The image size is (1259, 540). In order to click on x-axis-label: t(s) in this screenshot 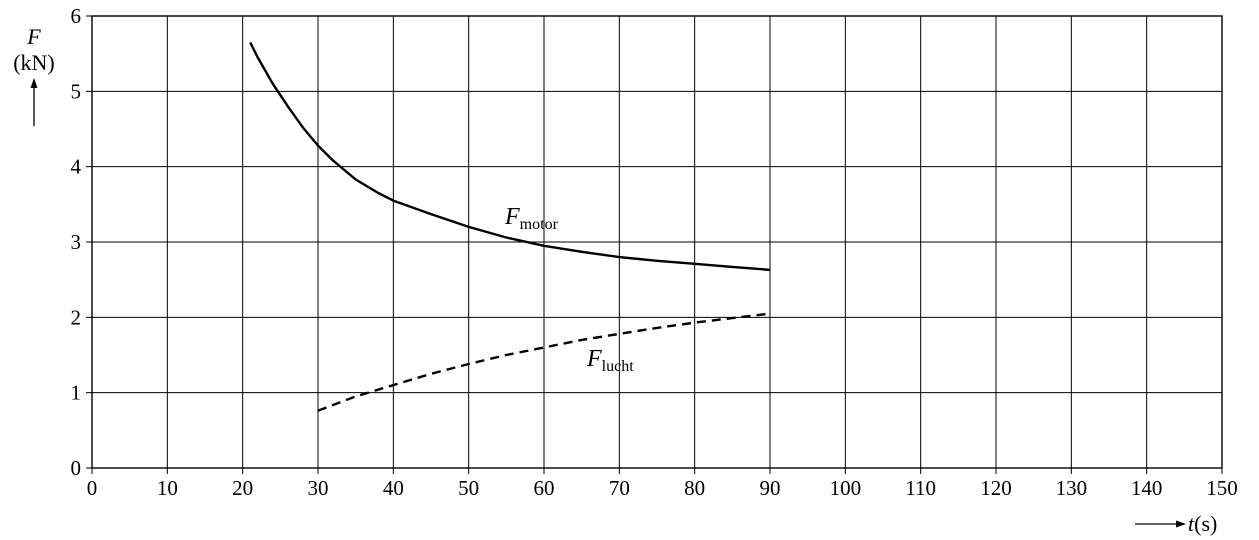, I will do `click(1176, 523)`.